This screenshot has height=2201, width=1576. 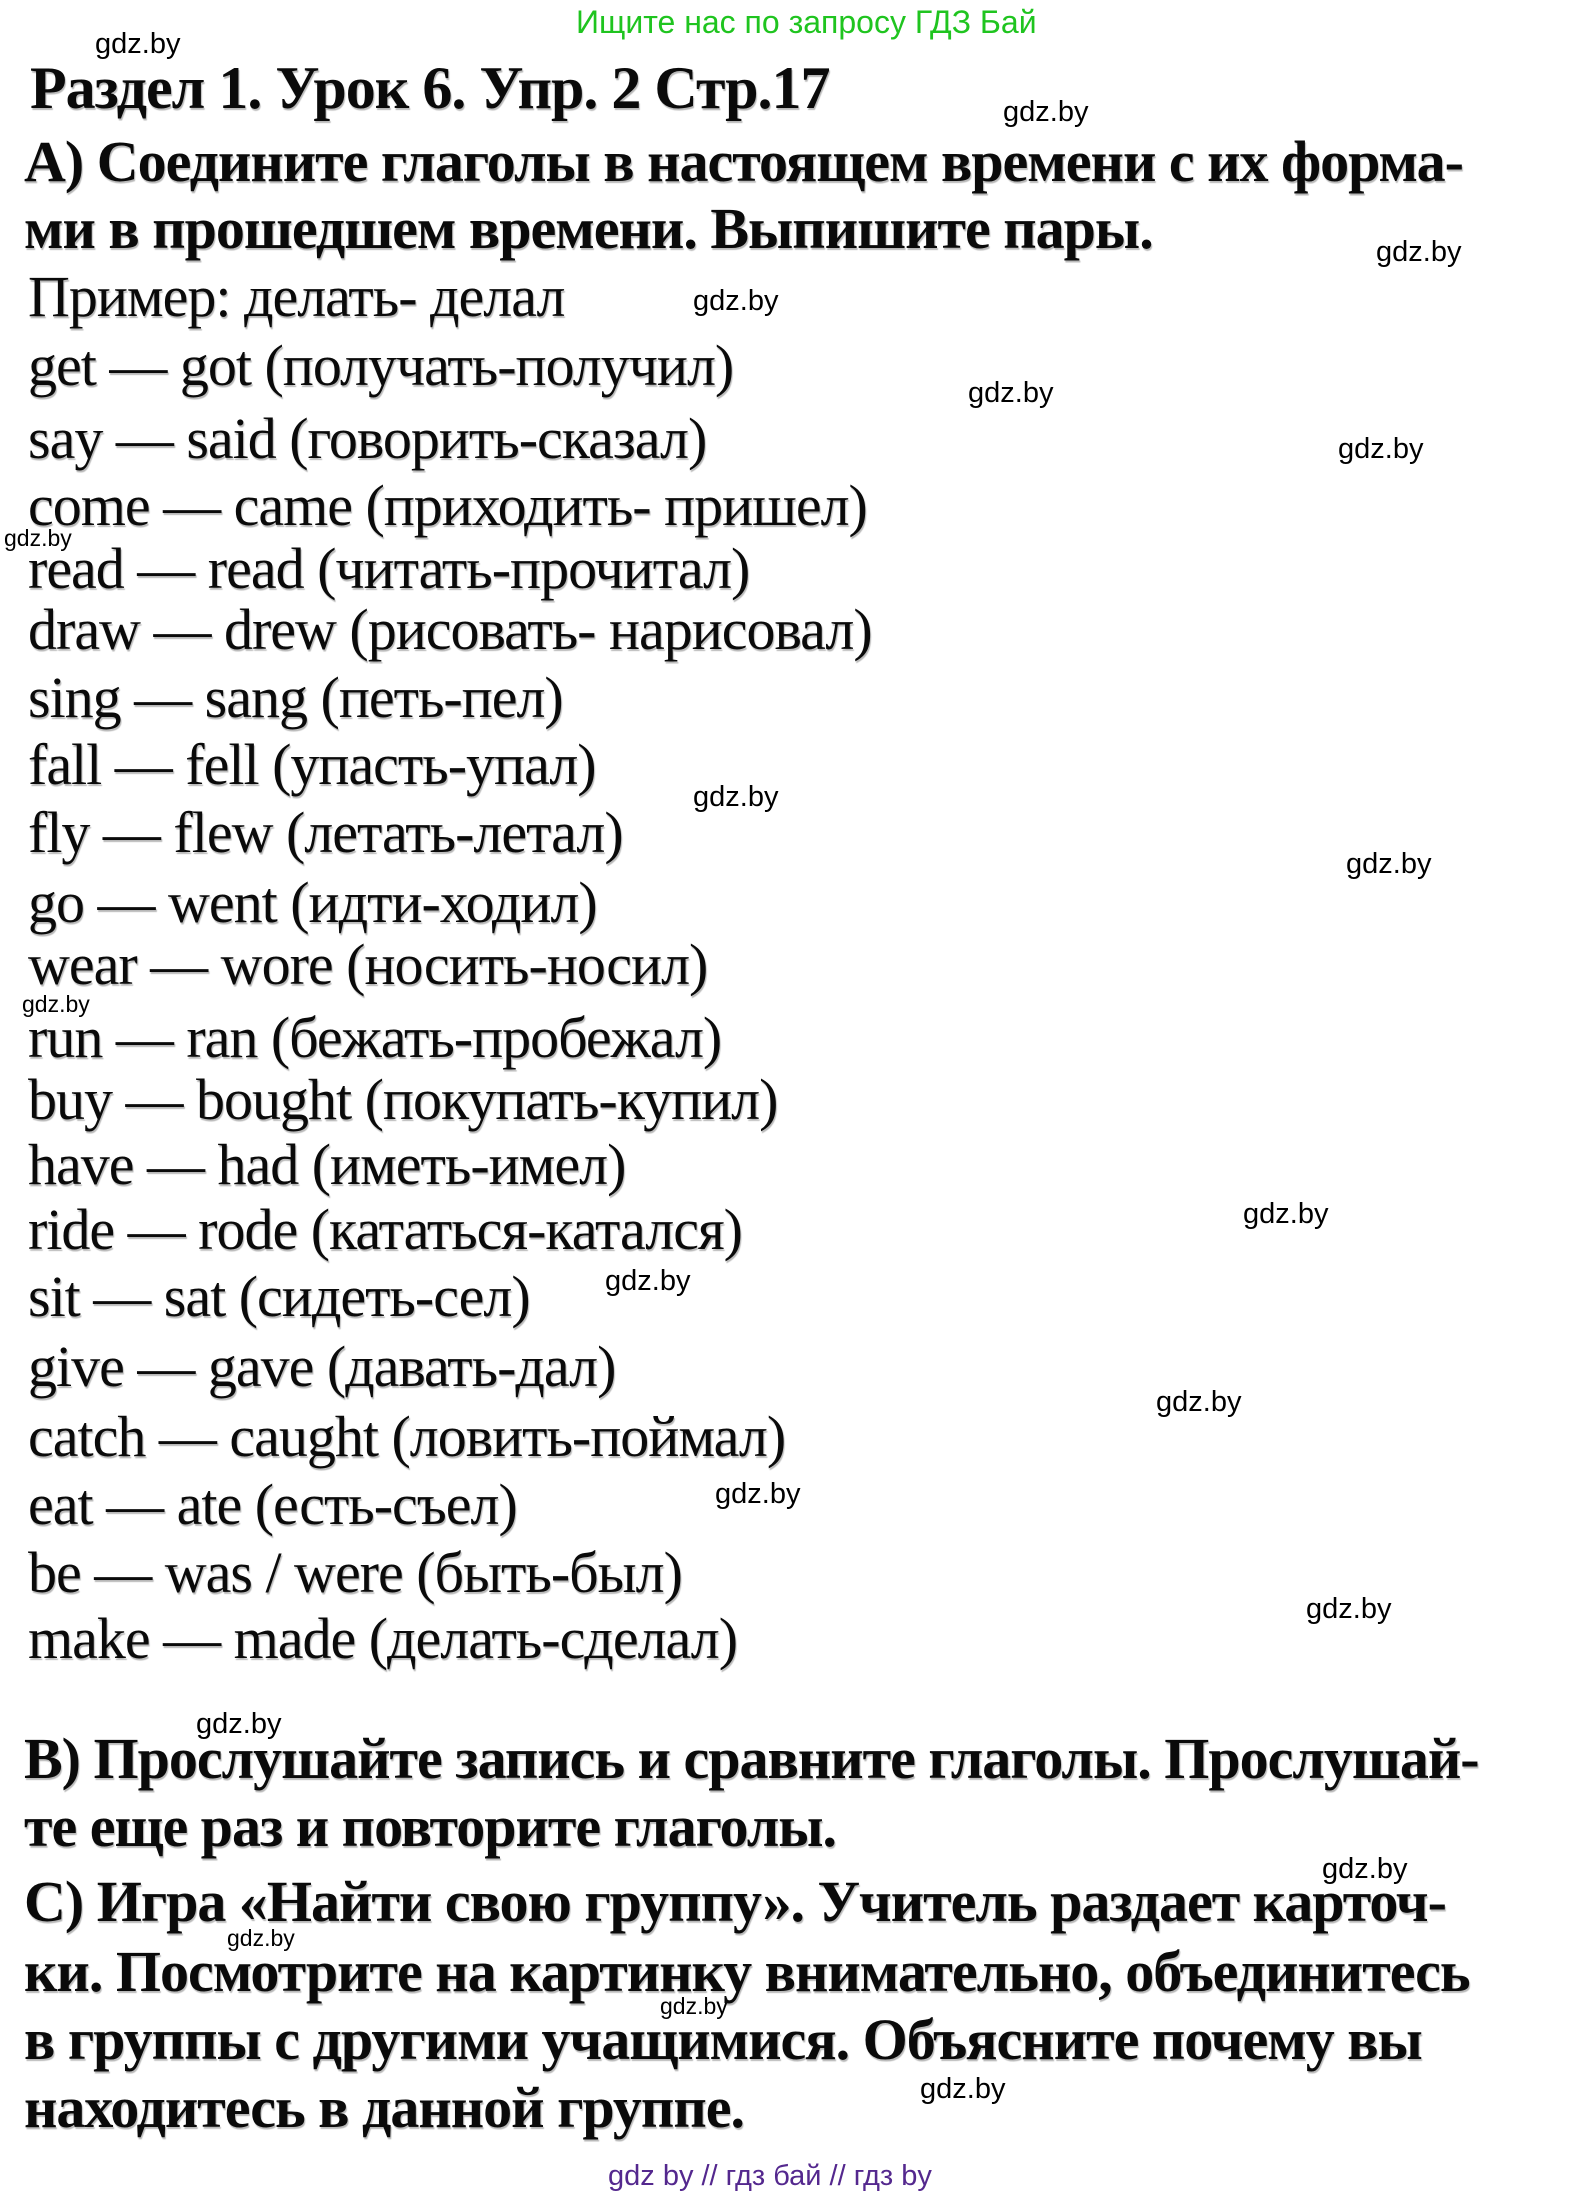 What do you see at coordinates (450, 629) in the screenshot?
I see `verb-pair: draw — drew (рисовать- нарисовал)` at bounding box center [450, 629].